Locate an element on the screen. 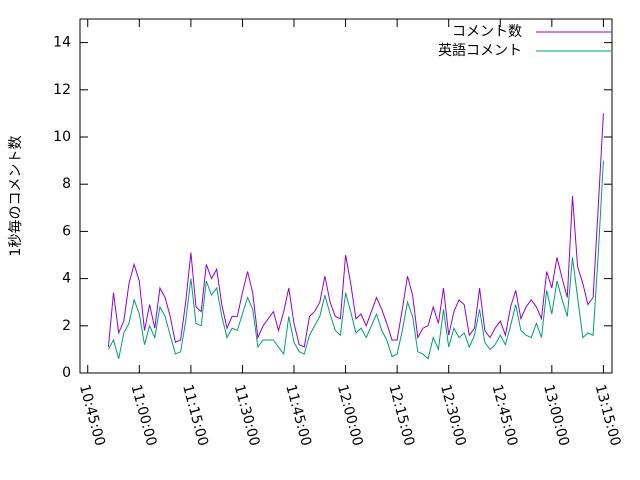  y-tick-label: 8 is located at coordinates (66, 184).